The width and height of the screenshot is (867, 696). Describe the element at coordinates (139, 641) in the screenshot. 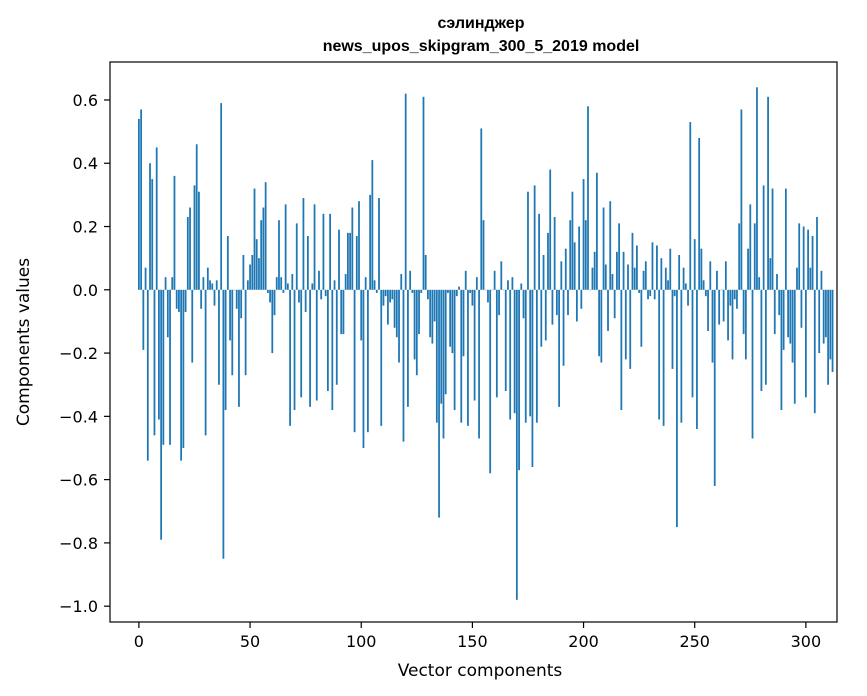

I see `x-tick-label: 0` at that location.